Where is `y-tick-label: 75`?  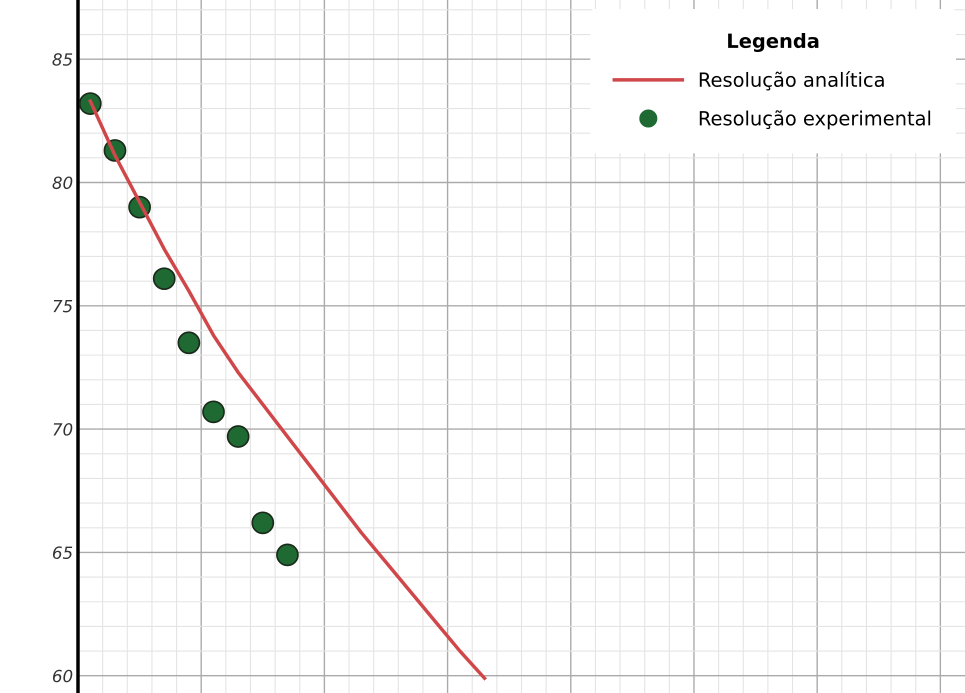 y-tick-label: 75 is located at coordinates (62, 306).